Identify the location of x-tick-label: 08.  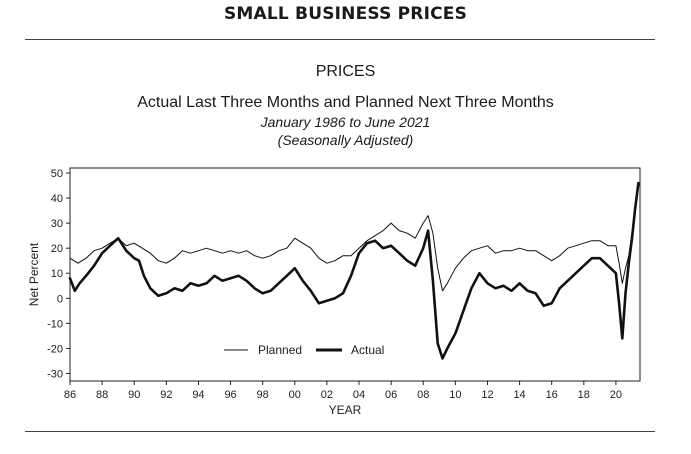
(423, 395).